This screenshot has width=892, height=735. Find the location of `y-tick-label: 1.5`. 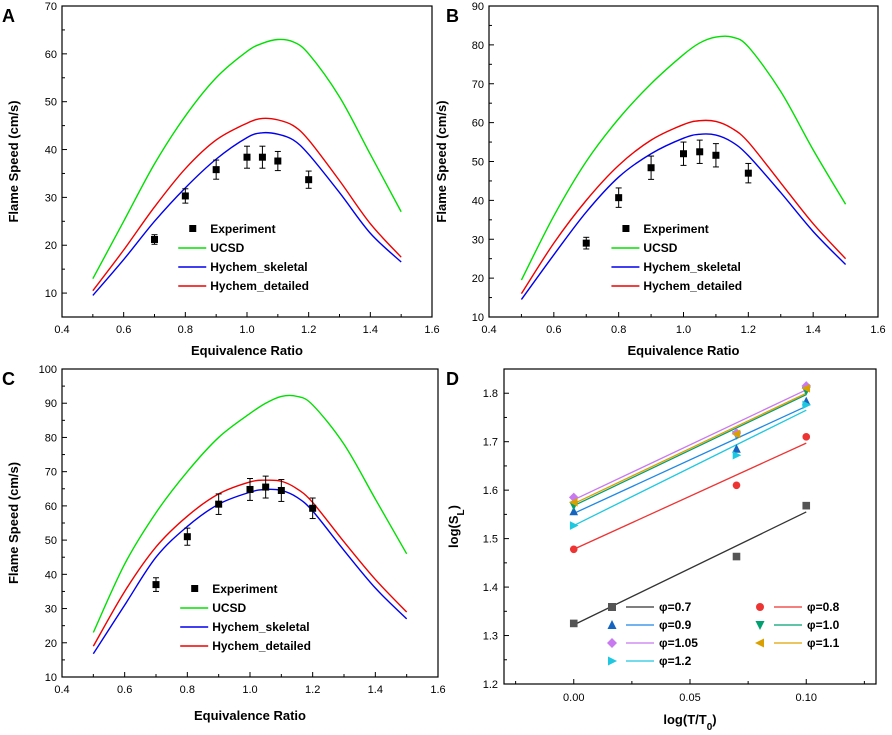

y-tick-label: 1.5 is located at coordinates (490, 540).